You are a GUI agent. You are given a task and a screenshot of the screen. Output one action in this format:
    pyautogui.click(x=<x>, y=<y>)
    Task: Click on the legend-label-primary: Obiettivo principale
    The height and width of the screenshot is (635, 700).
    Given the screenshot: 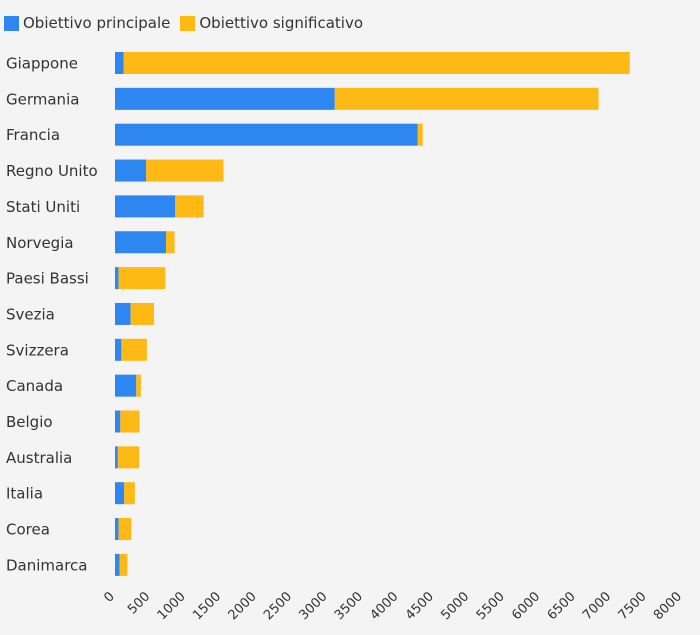 What is the action you would take?
    pyautogui.click(x=97, y=23)
    